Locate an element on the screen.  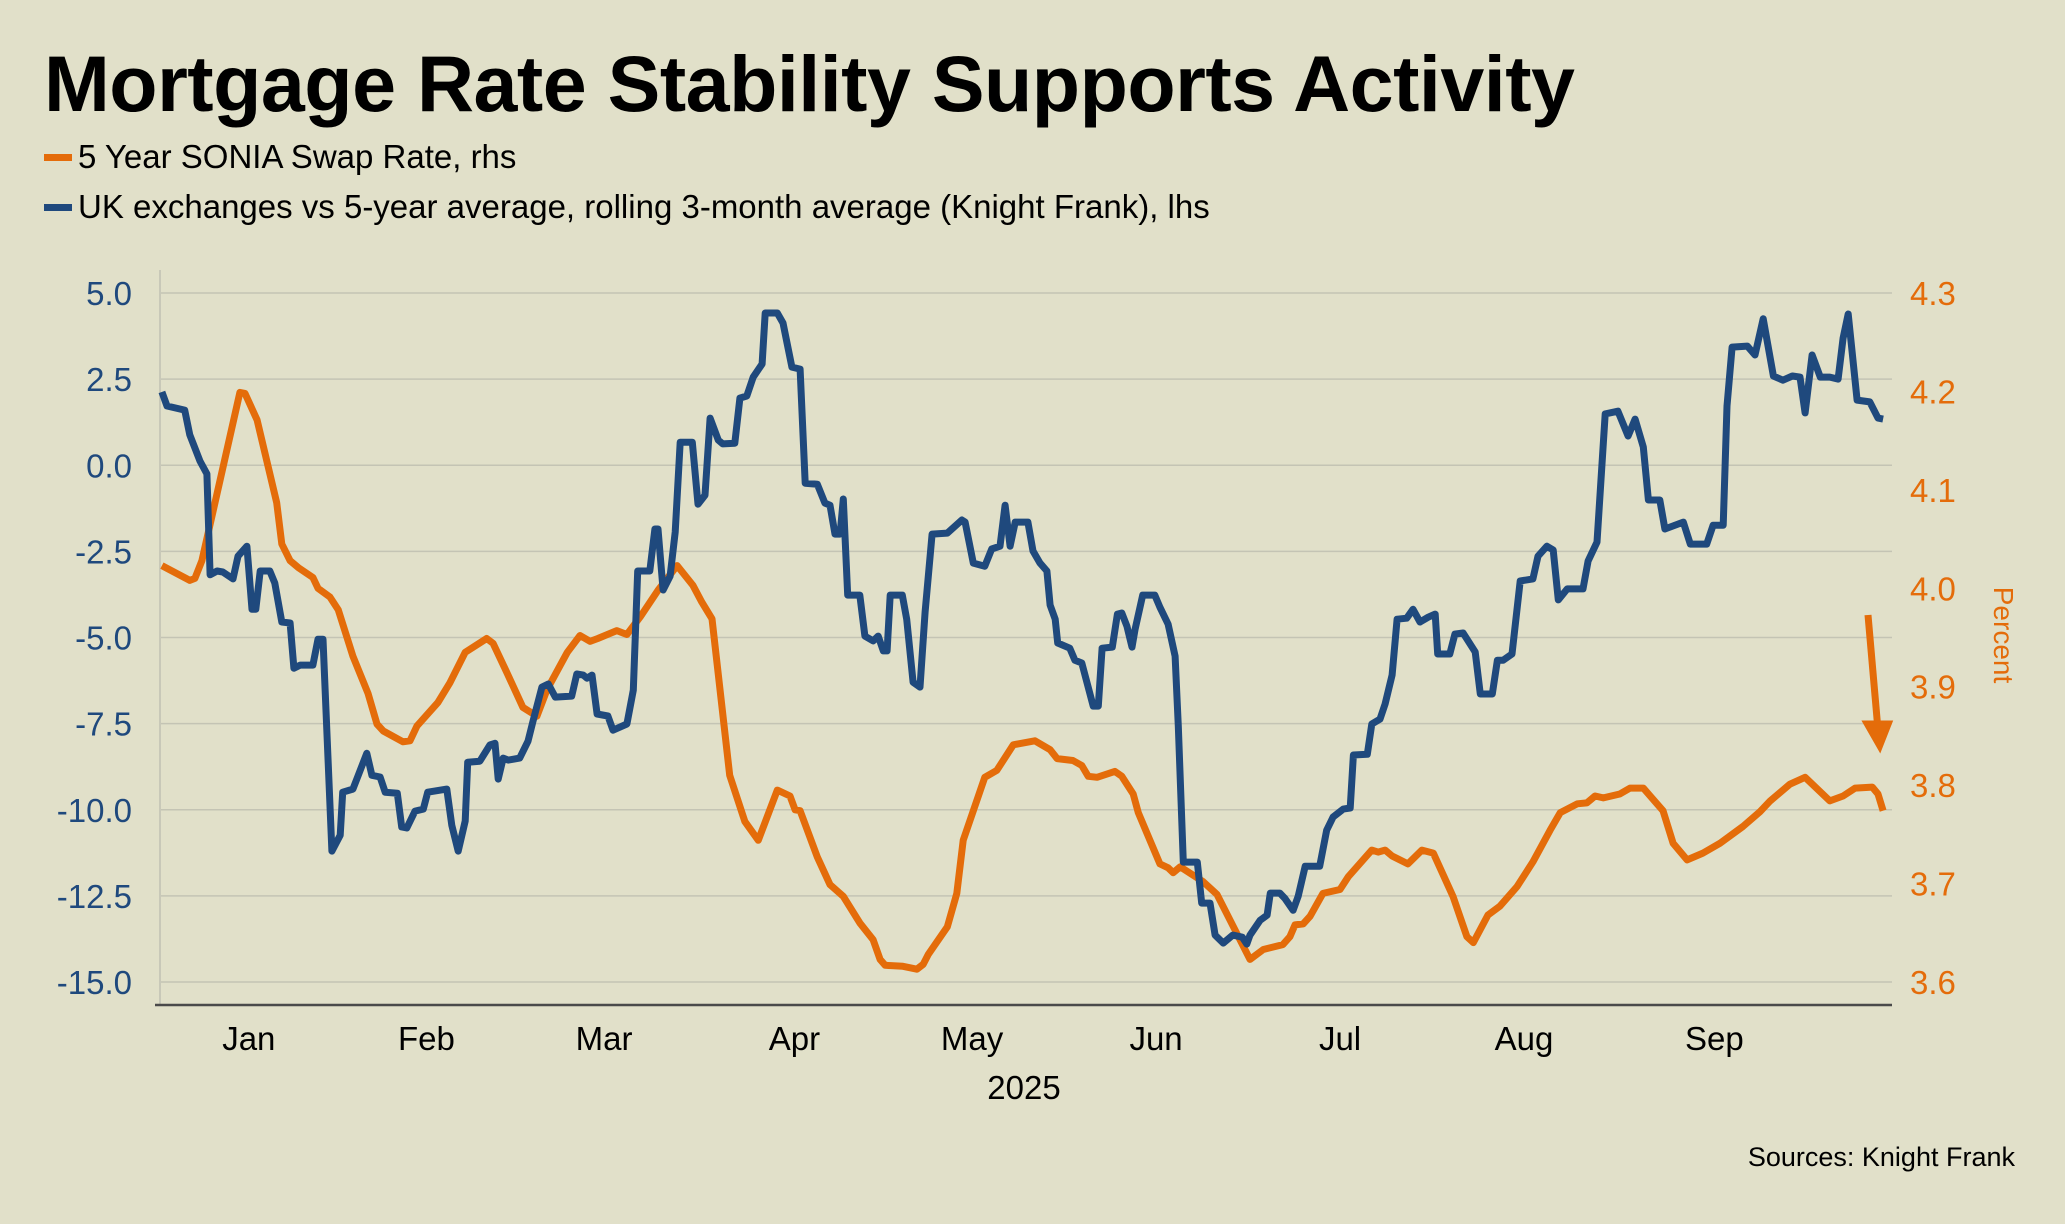
y-left-tick-label: 5.0 is located at coordinates (109, 293).